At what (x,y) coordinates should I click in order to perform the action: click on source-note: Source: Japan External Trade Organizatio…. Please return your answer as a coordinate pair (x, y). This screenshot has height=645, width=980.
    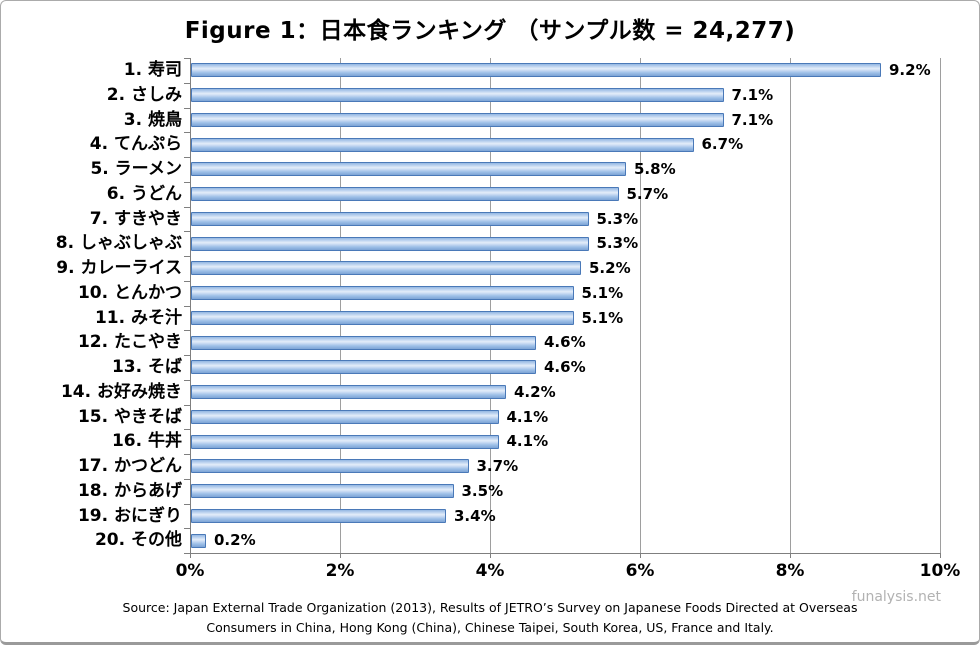
    Looking at the image, I should click on (490, 618).